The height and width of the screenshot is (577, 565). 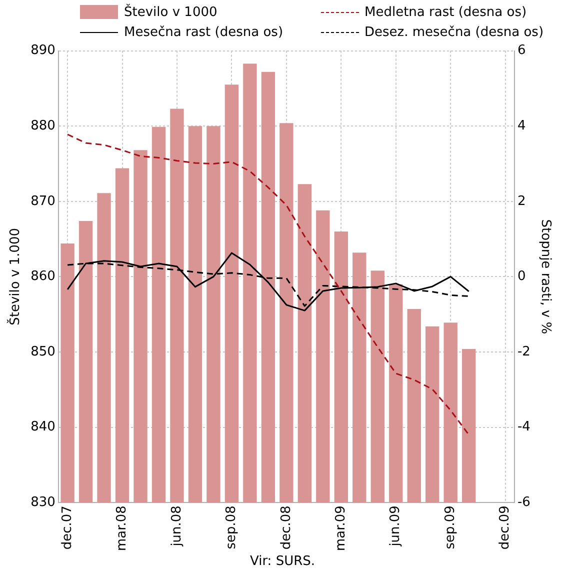 I want to click on text: Vir: SURS., so click(x=282, y=562).